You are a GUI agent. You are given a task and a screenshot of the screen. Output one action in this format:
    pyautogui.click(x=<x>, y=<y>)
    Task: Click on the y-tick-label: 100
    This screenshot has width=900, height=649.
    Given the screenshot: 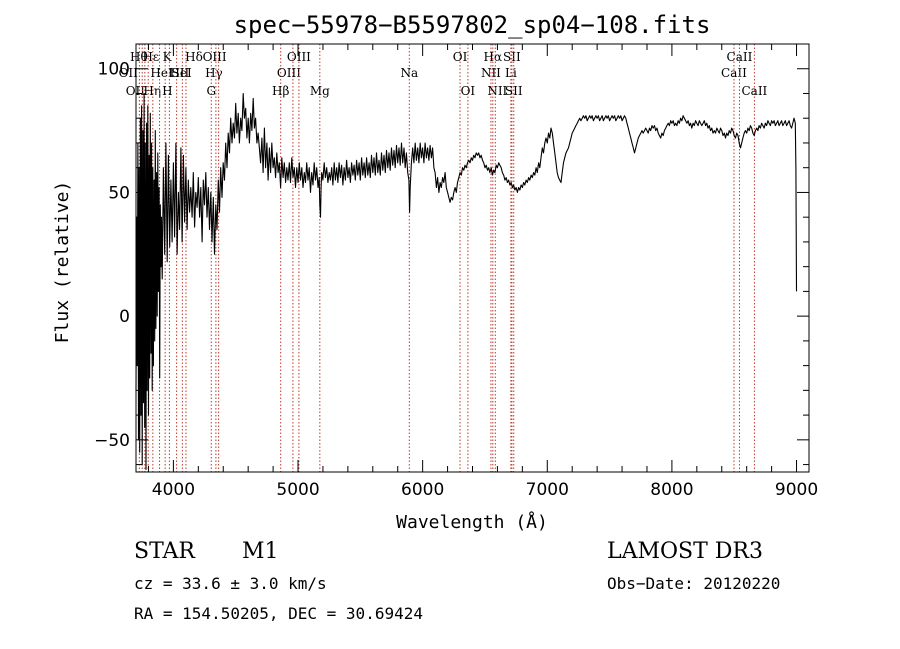 What is the action you would take?
    pyautogui.click(x=114, y=70)
    